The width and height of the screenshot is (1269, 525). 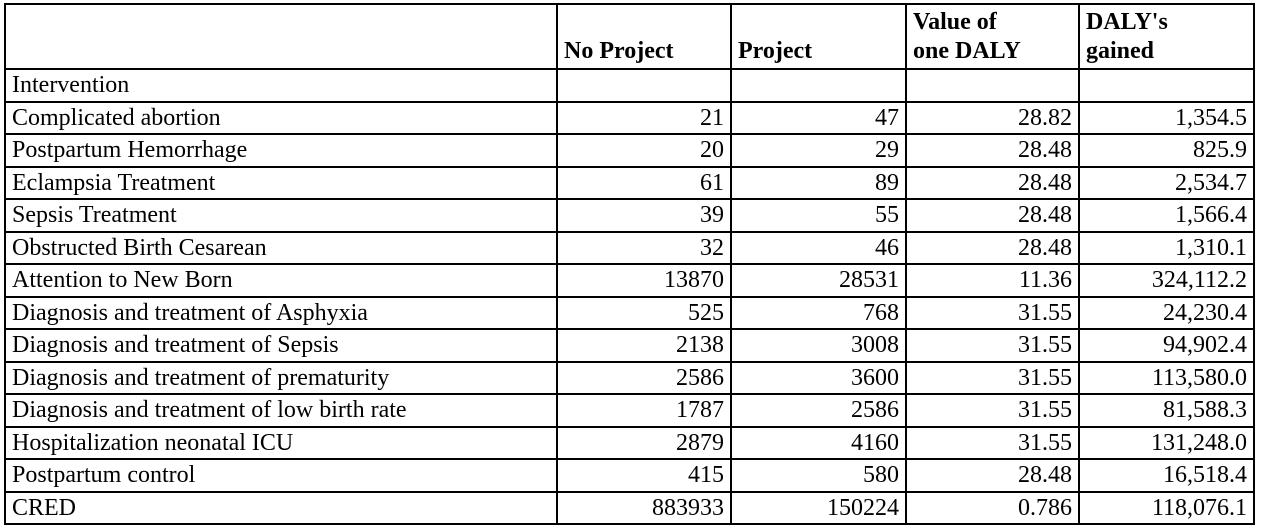 I want to click on section-row: Intervention, so click(x=629, y=85).